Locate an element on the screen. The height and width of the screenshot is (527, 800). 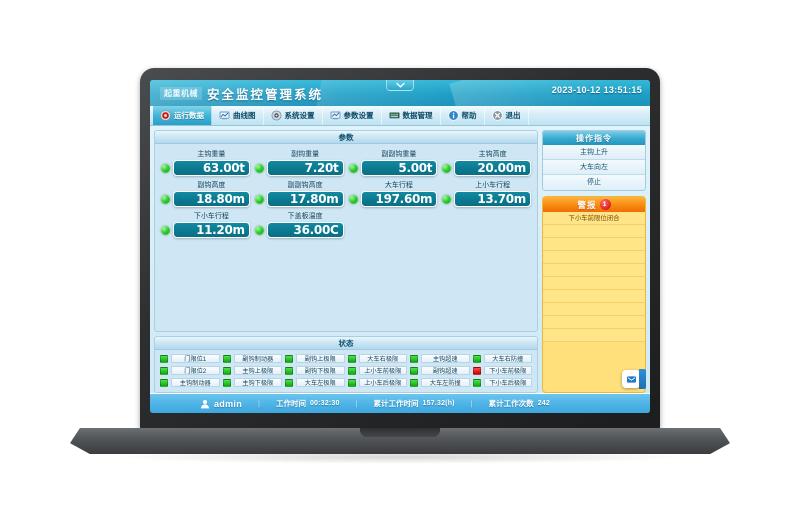
menu-item-label: 系统设置 is located at coordinates (299, 115).